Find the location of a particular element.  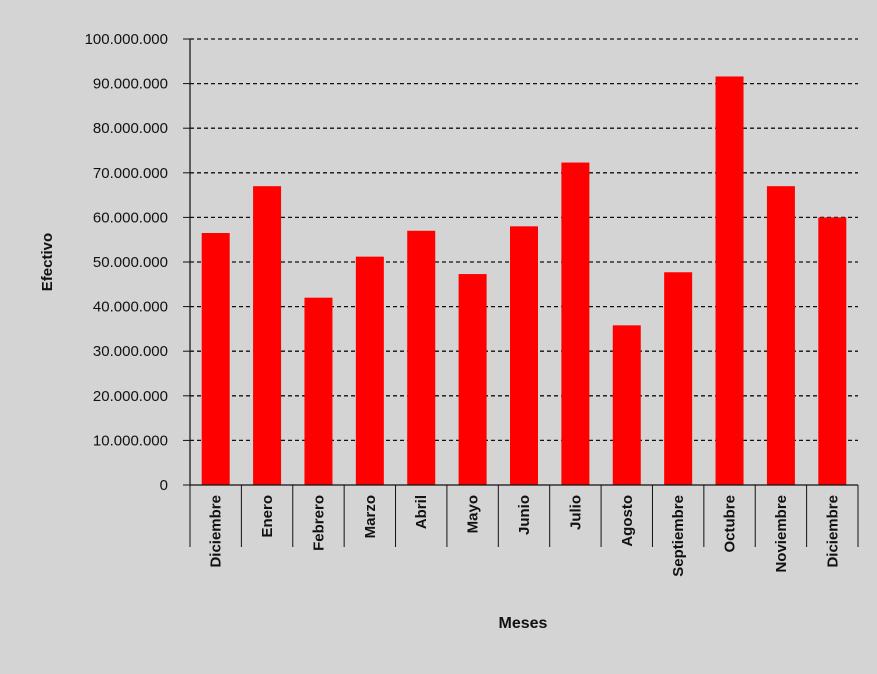

x-tick-label: Abril is located at coordinates (421, 512).